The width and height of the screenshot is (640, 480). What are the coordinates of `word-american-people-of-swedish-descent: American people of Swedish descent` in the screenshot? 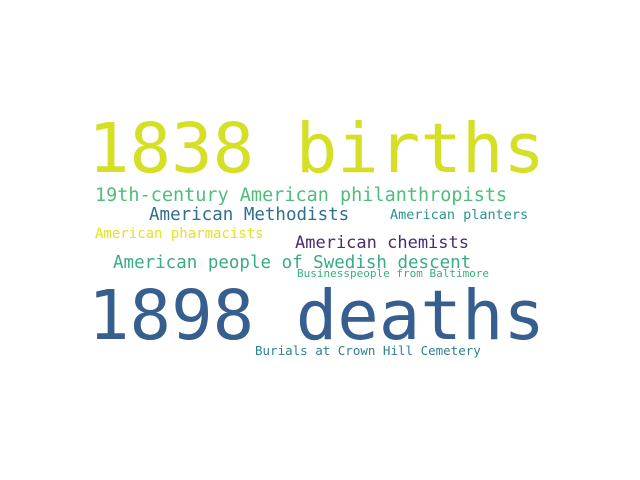 It's located at (292, 263).